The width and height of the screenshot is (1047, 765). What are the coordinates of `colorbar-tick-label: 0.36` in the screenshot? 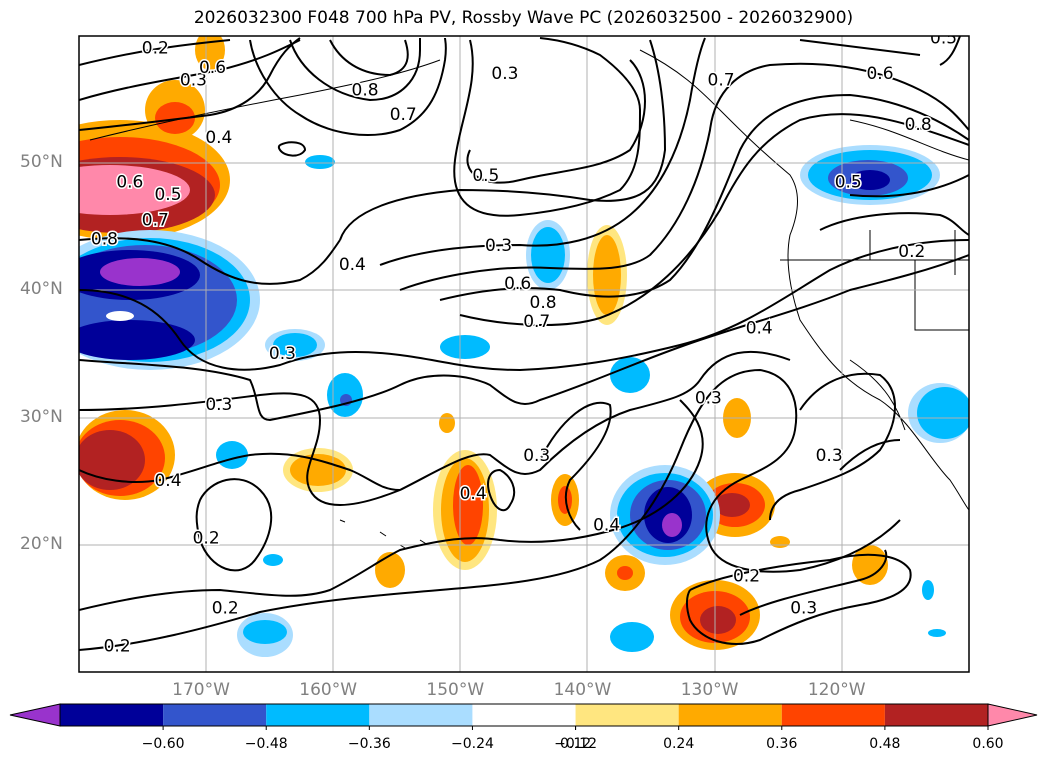 It's located at (782, 744).